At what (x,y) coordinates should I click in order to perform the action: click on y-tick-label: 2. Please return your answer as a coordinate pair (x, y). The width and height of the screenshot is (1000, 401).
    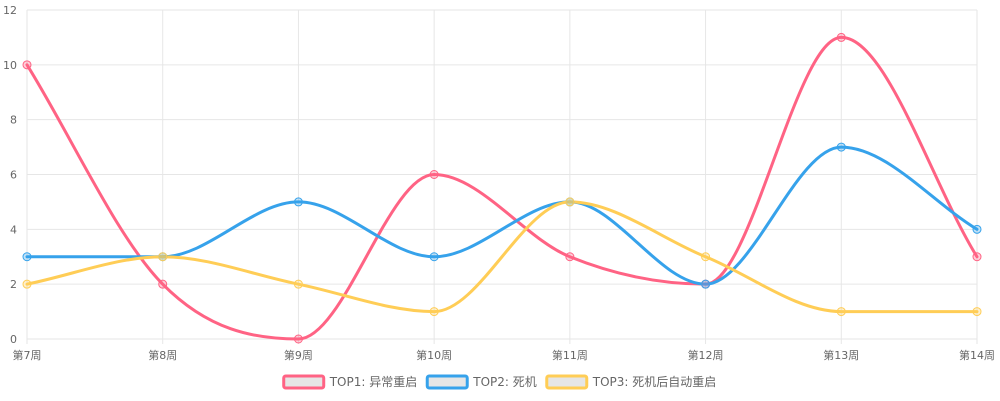
    Looking at the image, I should click on (13, 284).